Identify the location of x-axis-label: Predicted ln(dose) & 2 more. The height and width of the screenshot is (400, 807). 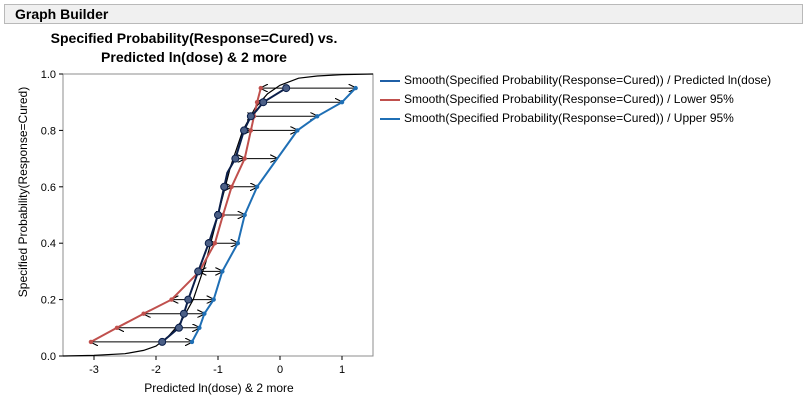
(219, 388).